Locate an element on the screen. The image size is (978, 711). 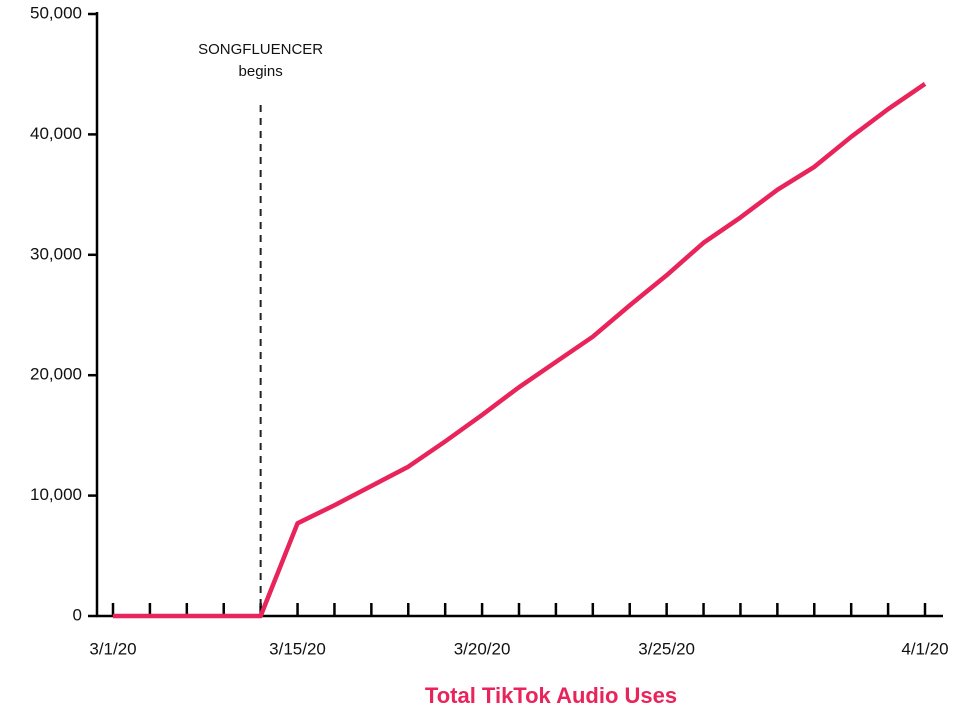
y-tick-label: 0 is located at coordinates (77, 614).